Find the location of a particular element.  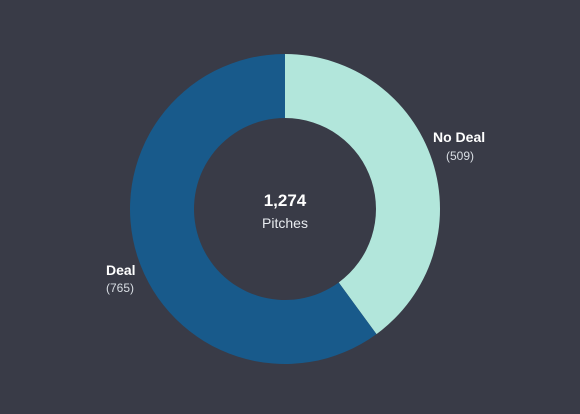

center-caption: Pitches is located at coordinates (285, 223).